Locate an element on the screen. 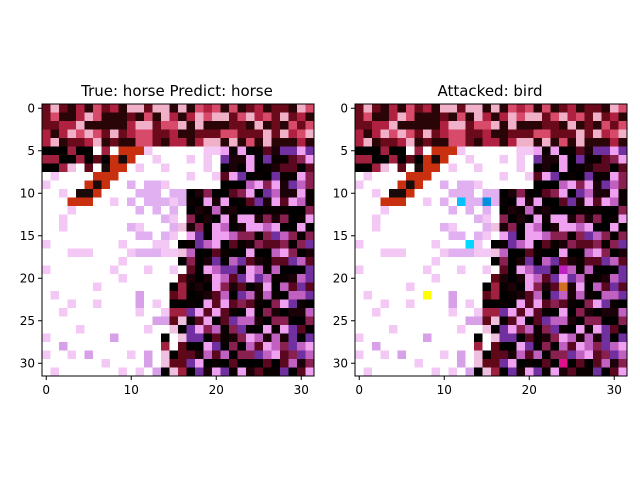  panel-title: Attacked: bird is located at coordinates (489, 91).